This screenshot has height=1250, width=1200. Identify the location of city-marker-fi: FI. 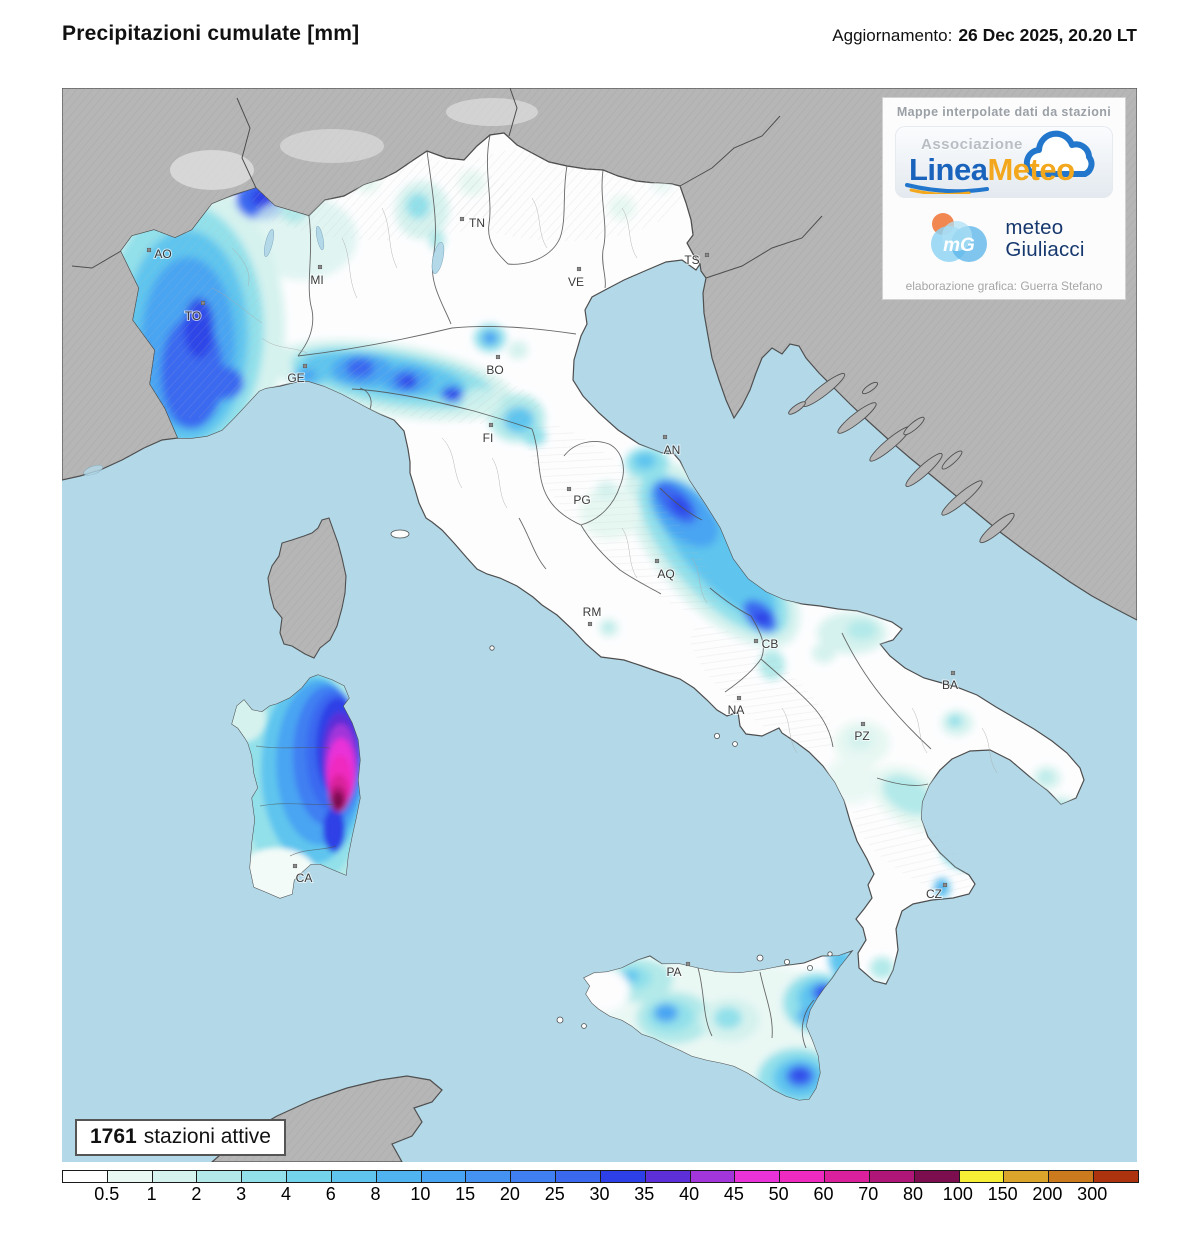
(488, 434).